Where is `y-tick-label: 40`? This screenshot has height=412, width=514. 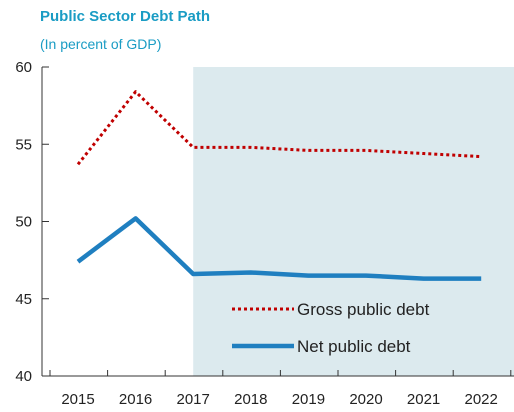
y-tick-label: 40 is located at coordinates (23, 376).